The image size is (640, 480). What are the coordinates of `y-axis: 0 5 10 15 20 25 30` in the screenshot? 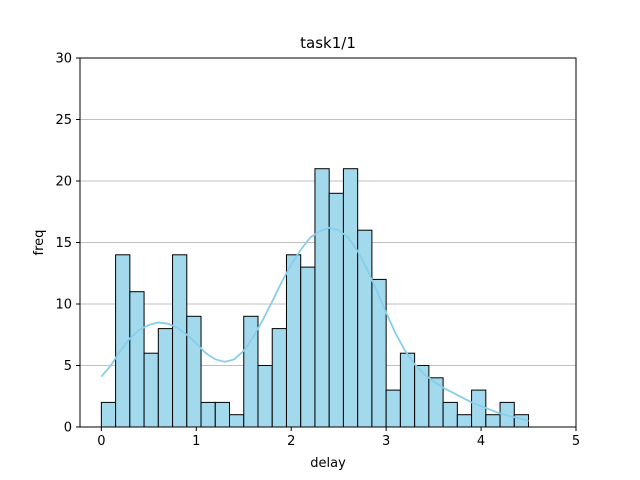 It's located at (67, 244).